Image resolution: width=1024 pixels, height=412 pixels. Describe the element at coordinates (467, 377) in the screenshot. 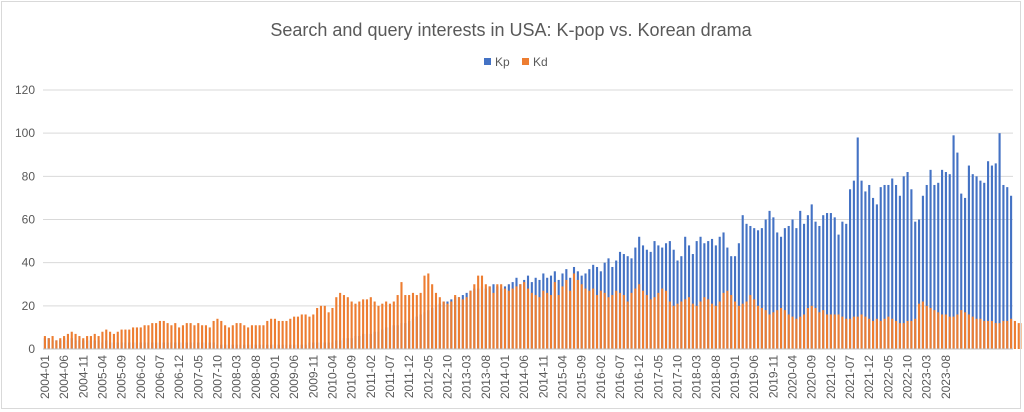

I see `x-tick-label: 2013-03` at that location.